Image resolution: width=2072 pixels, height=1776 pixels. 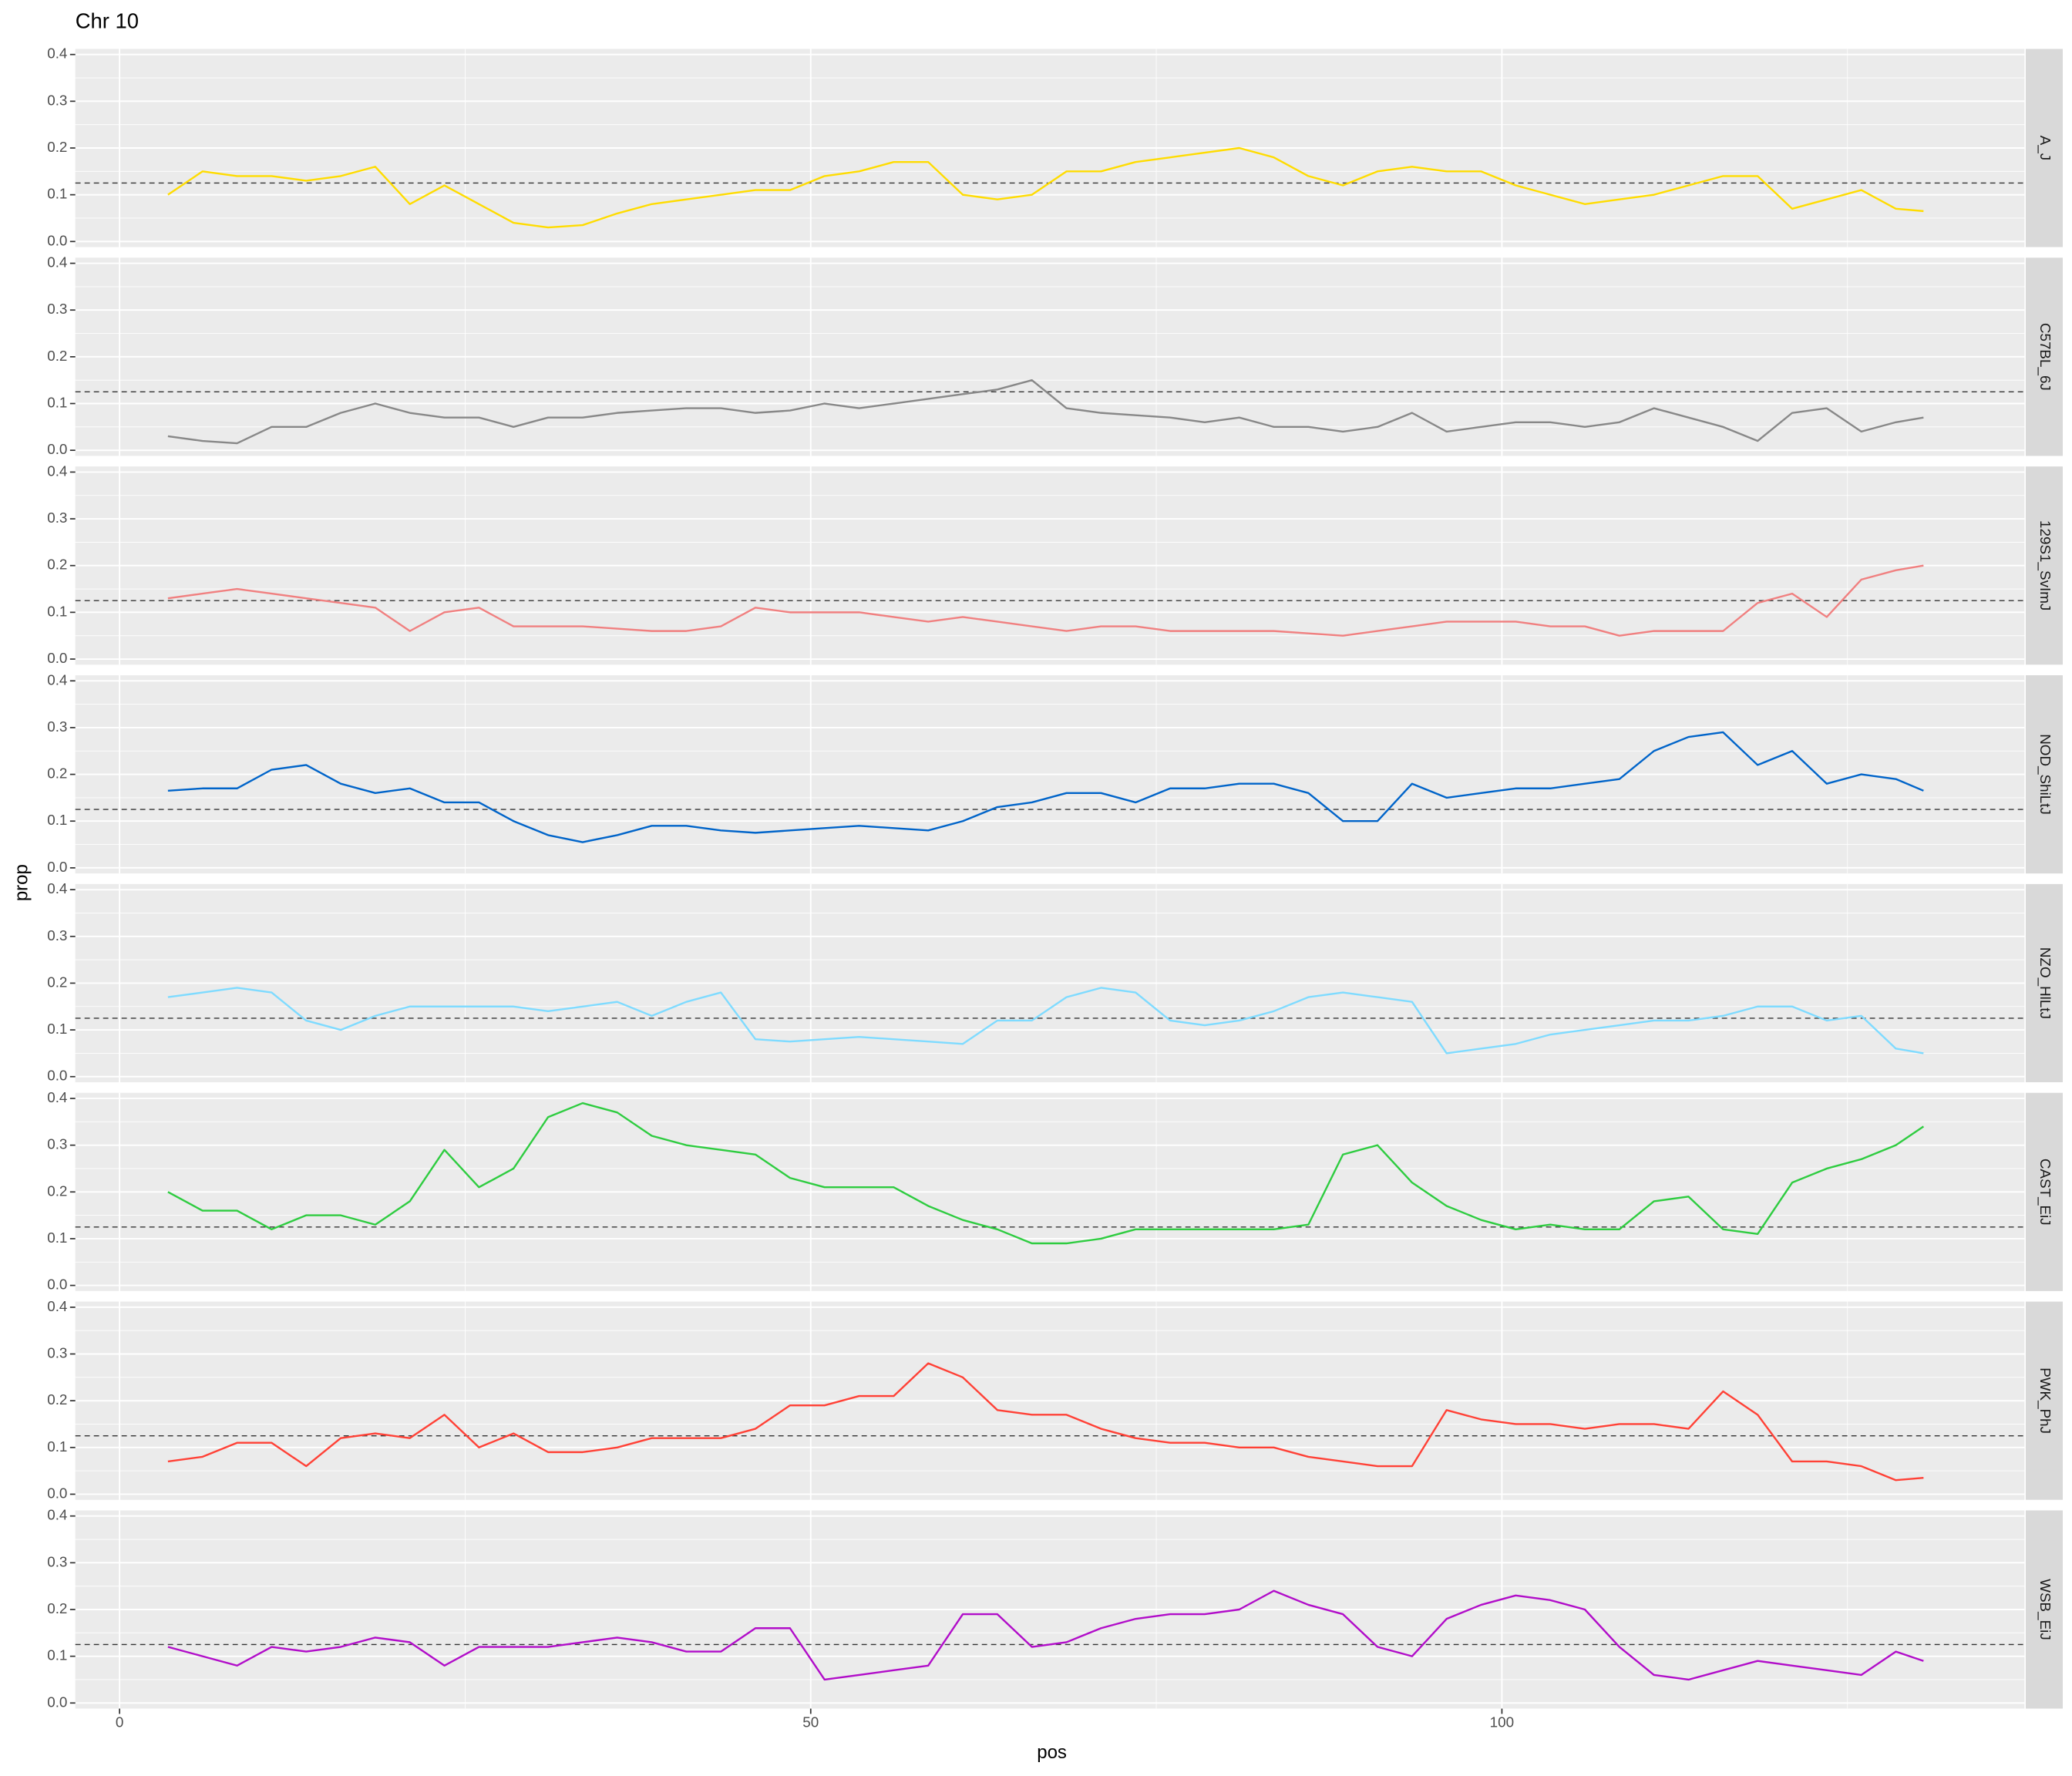 What do you see at coordinates (22, 883) in the screenshot?
I see `y-axis-label: prop` at bounding box center [22, 883].